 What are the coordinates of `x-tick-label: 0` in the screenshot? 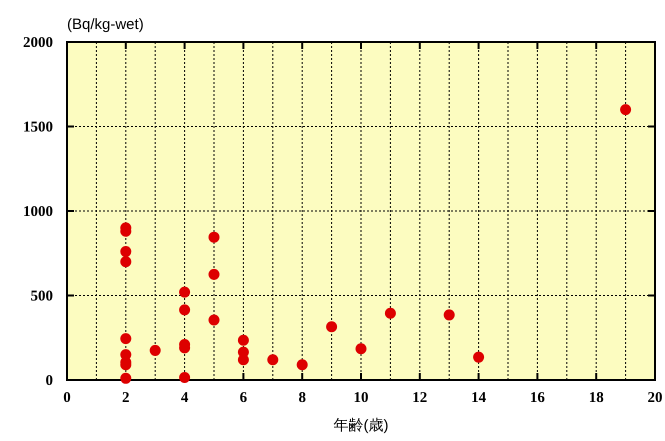 It's located at (67, 398).